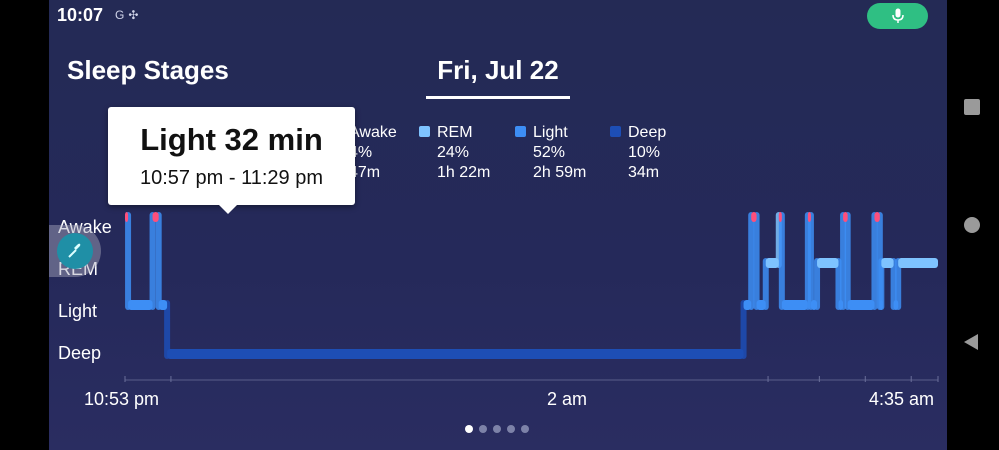  What do you see at coordinates (455, 354) in the screenshot?
I see `stage-segment-deep` at bounding box center [455, 354].